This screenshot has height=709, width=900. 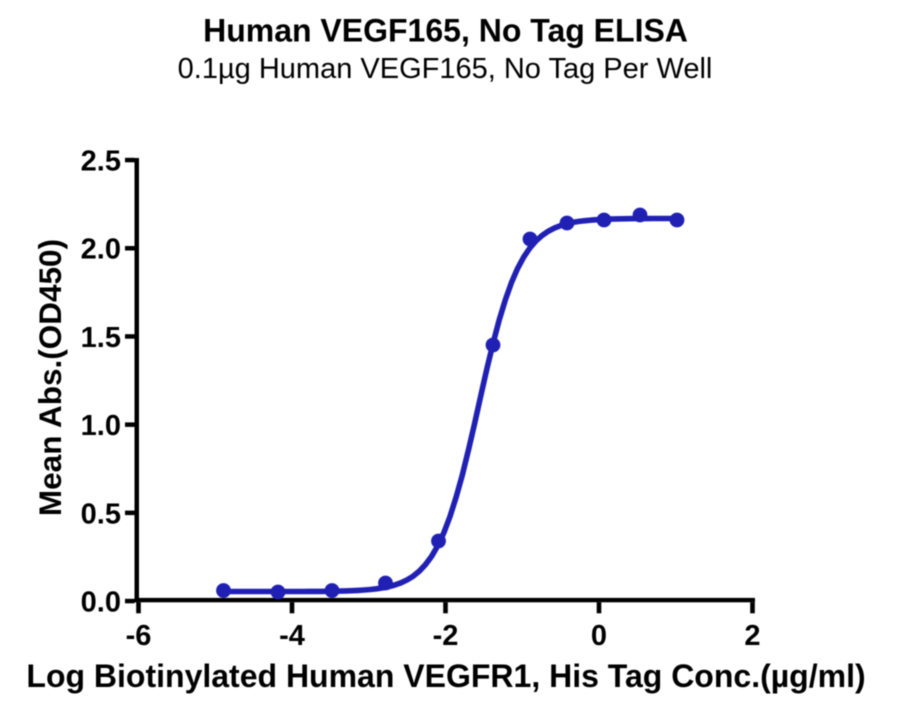 What do you see at coordinates (101, 514) in the screenshot?
I see `svg-text: 0.5` at bounding box center [101, 514].